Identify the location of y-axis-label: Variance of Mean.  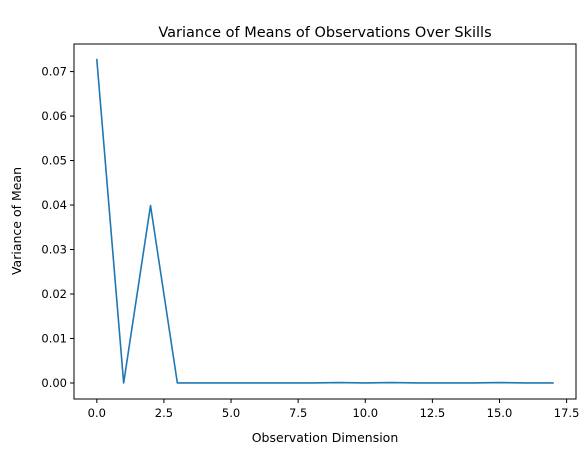
(16, 221).